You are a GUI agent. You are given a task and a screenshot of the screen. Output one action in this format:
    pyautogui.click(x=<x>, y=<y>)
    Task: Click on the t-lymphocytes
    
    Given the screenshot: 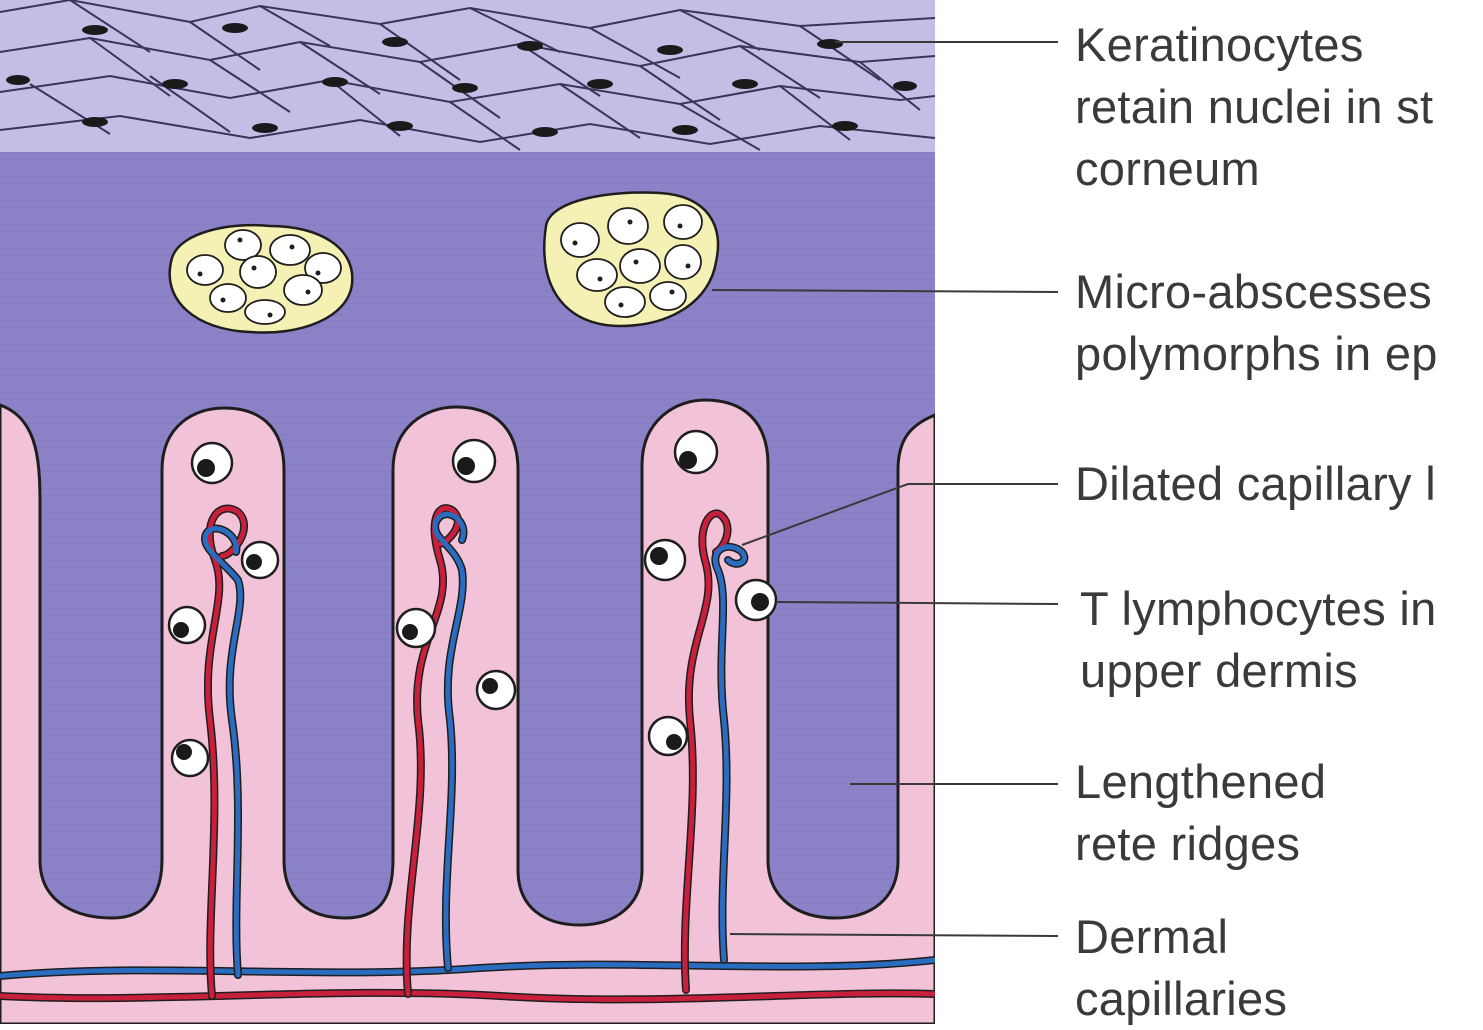 What is the action you would take?
    pyautogui.click(x=472, y=603)
    